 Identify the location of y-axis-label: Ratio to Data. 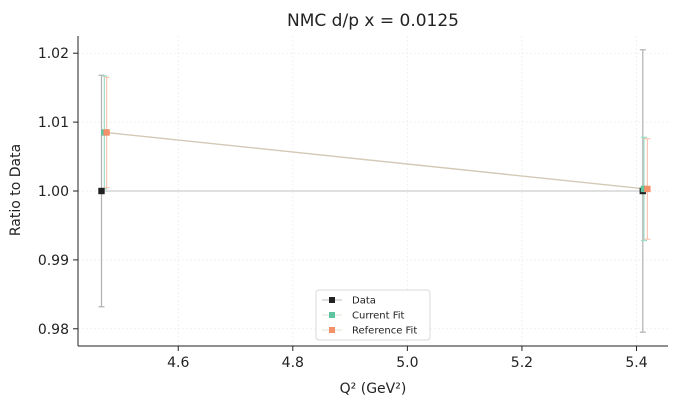
(16, 190).